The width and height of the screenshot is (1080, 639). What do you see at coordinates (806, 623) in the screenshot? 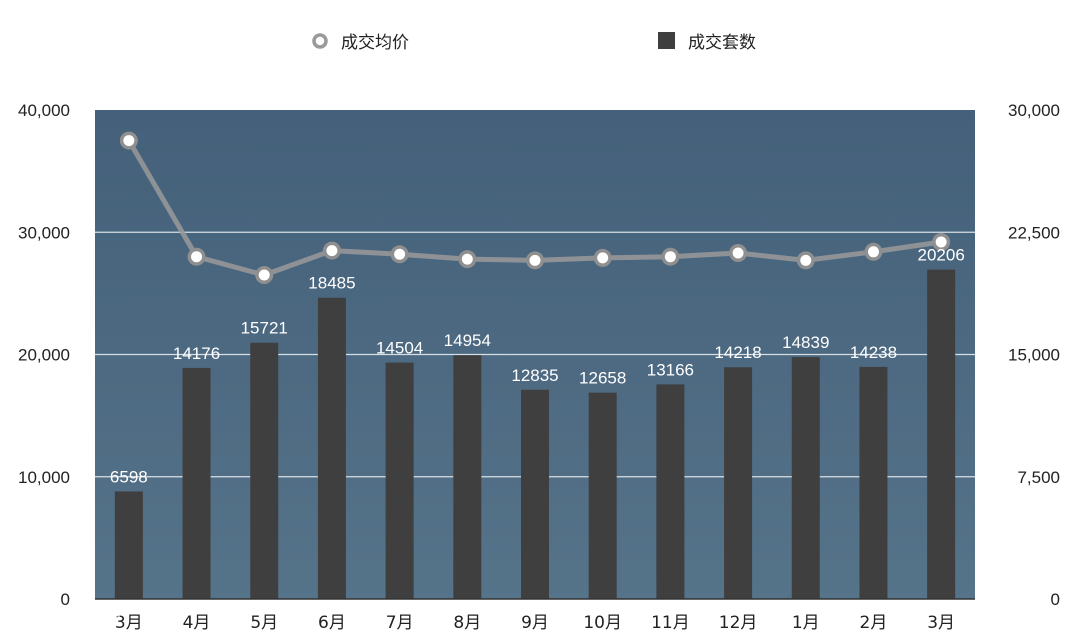
I see `x-axis-tick-label: 1月` at bounding box center [806, 623].